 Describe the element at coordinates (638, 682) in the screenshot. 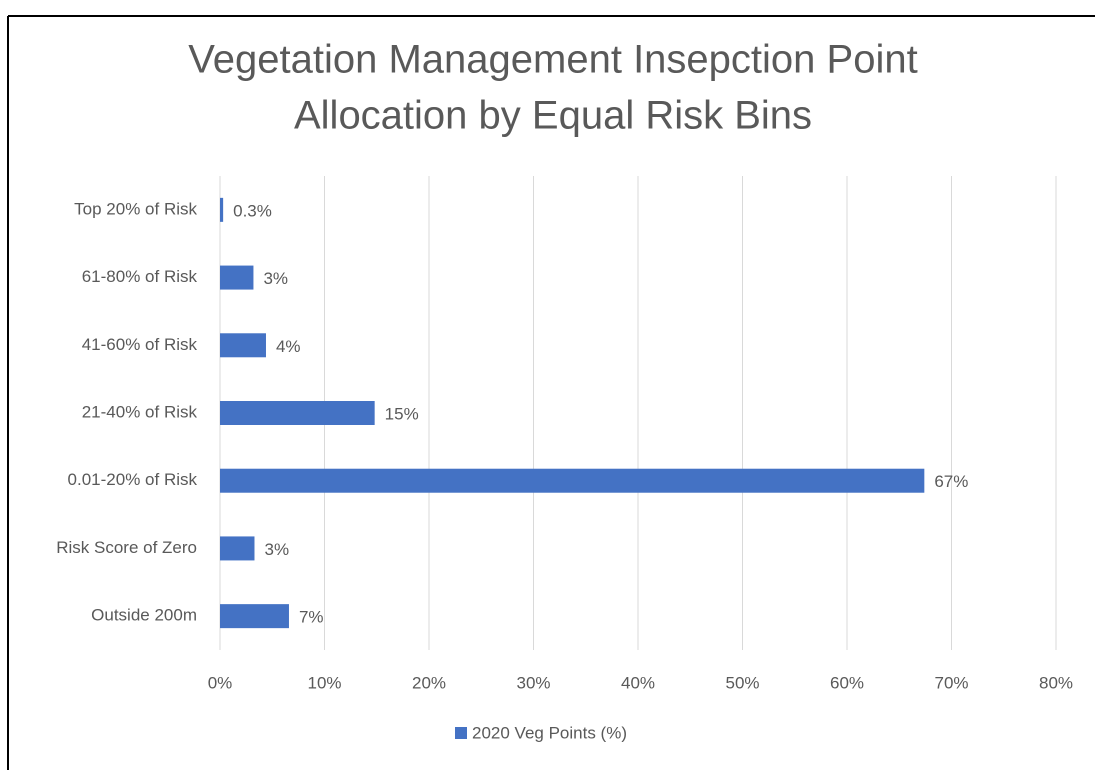

I see `x-tick-label: 40%` at that location.